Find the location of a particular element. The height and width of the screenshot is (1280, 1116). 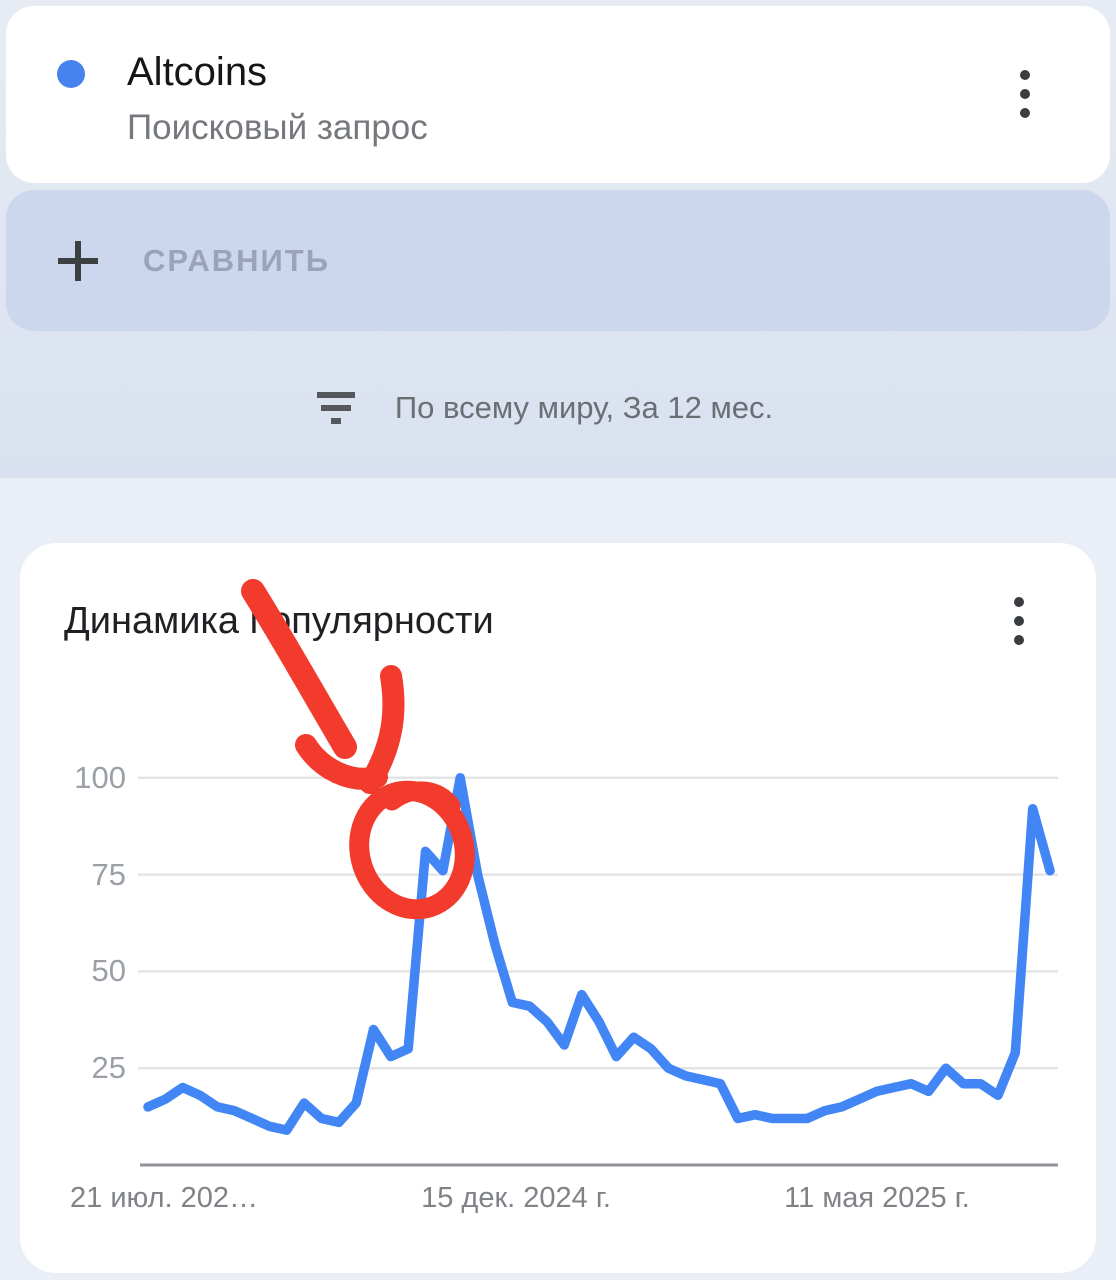

compare-button: СРАВНИТЬ is located at coordinates (558, 260).